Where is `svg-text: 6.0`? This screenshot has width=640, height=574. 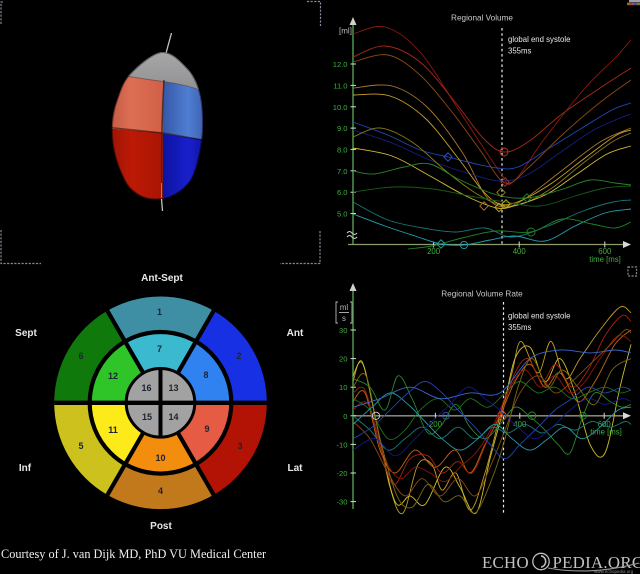
svg-text: 6.0 is located at coordinates (342, 192).